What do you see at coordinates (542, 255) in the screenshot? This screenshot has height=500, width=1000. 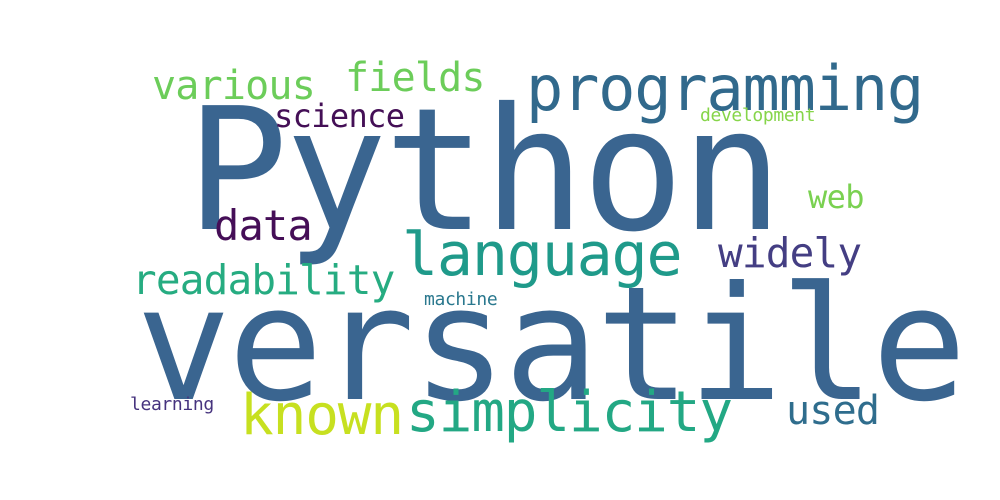 I see `word-language: language` at bounding box center [542, 255].